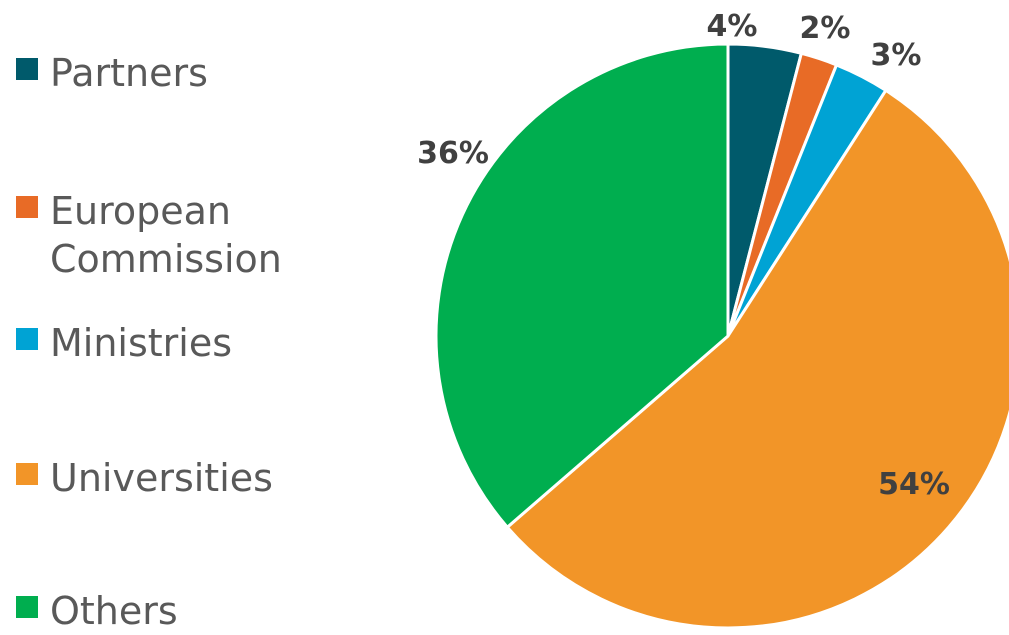 Image resolution: width=1009 pixels, height=635 pixels. What do you see at coordinates (27, 607) in the screenshot?
I see `legend-swatch-others` at bounding box center [27, 607].